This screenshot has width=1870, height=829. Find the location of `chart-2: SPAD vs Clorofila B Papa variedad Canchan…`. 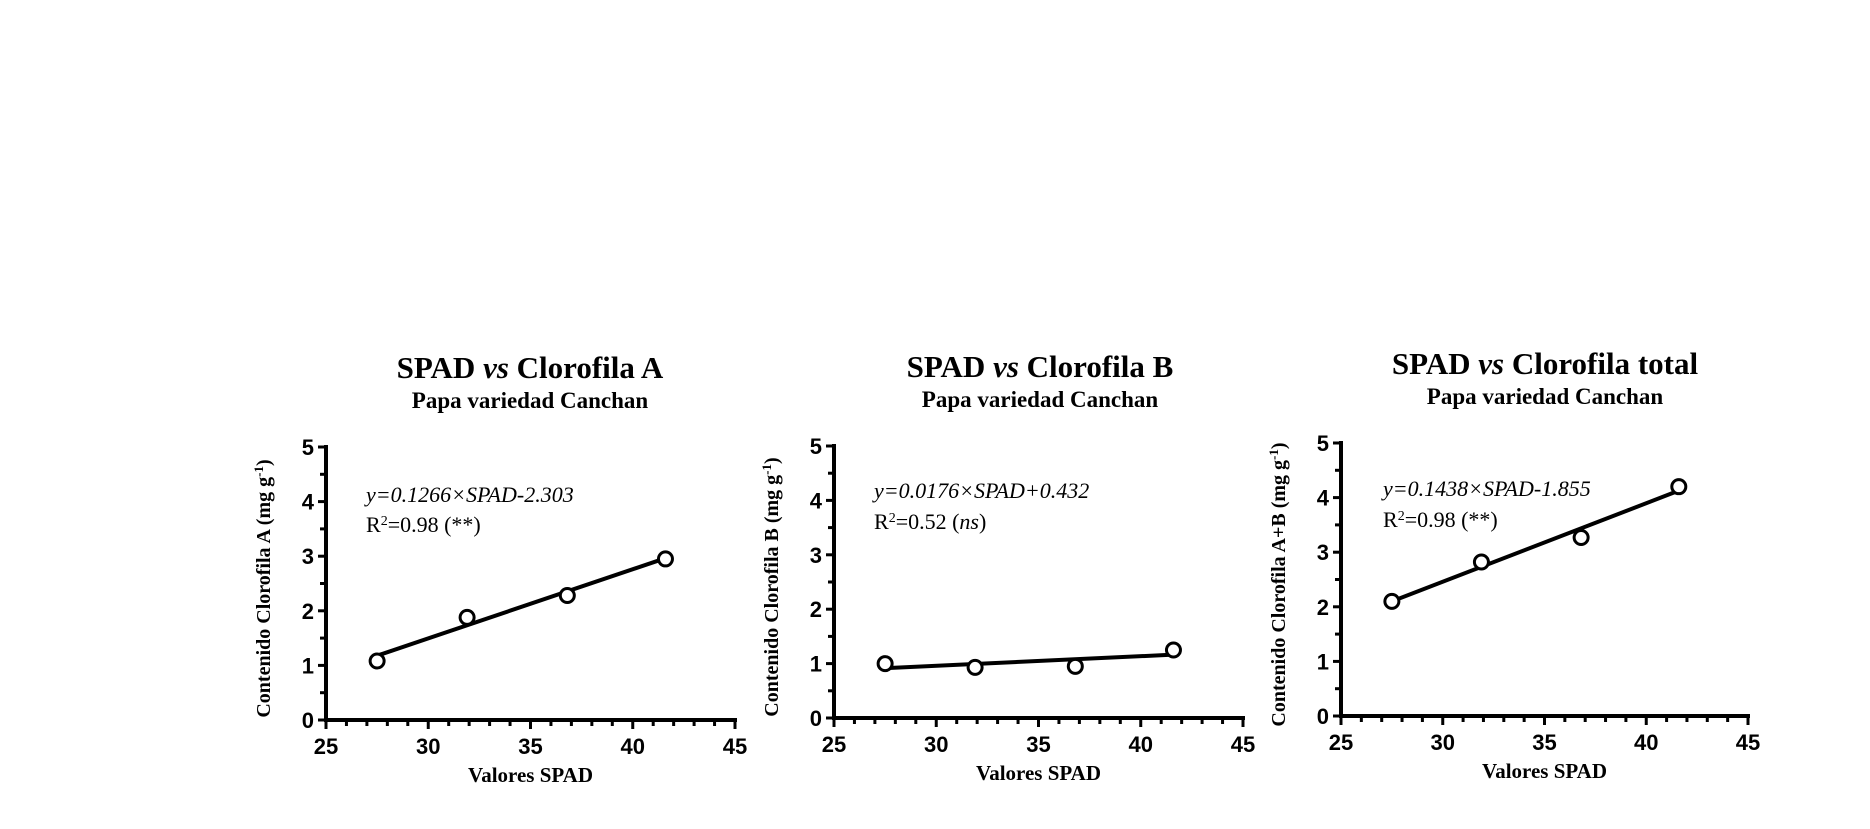

chart-2: SPAD vs Clorofila B Papa variedad Canchan… is located at coordinates (1007, 567).